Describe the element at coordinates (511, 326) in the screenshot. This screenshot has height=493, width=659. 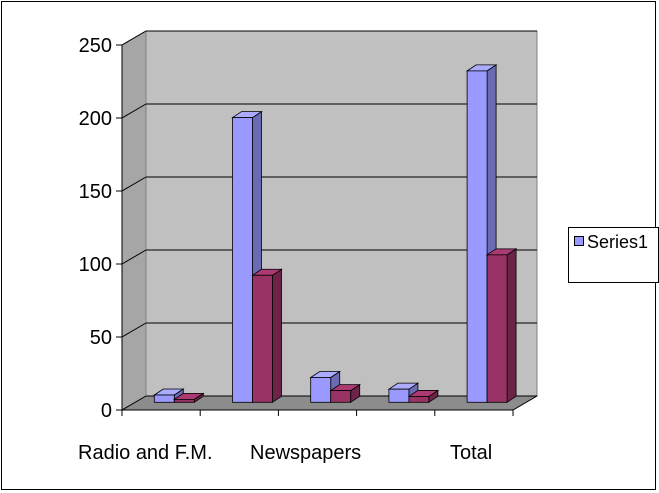
I see `bar-series-2-cat-5-side` at that location.